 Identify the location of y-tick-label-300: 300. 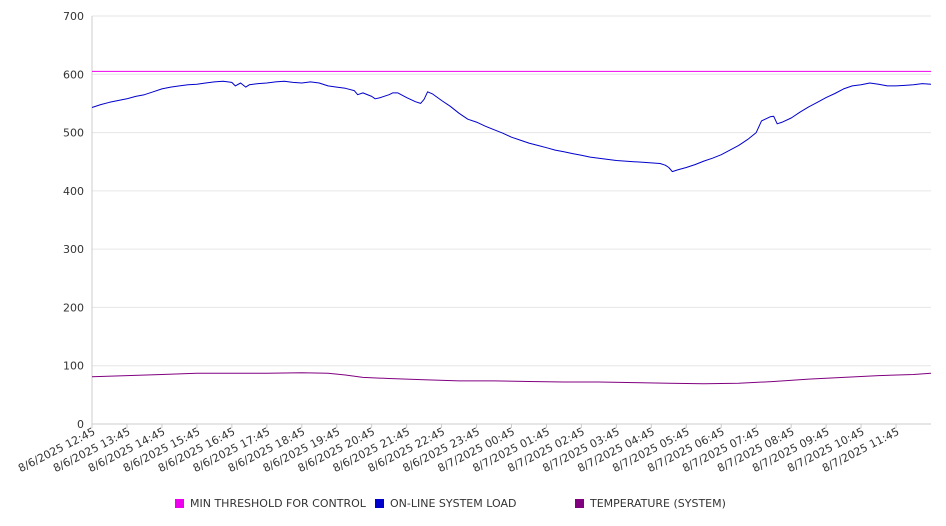
(73, 249).